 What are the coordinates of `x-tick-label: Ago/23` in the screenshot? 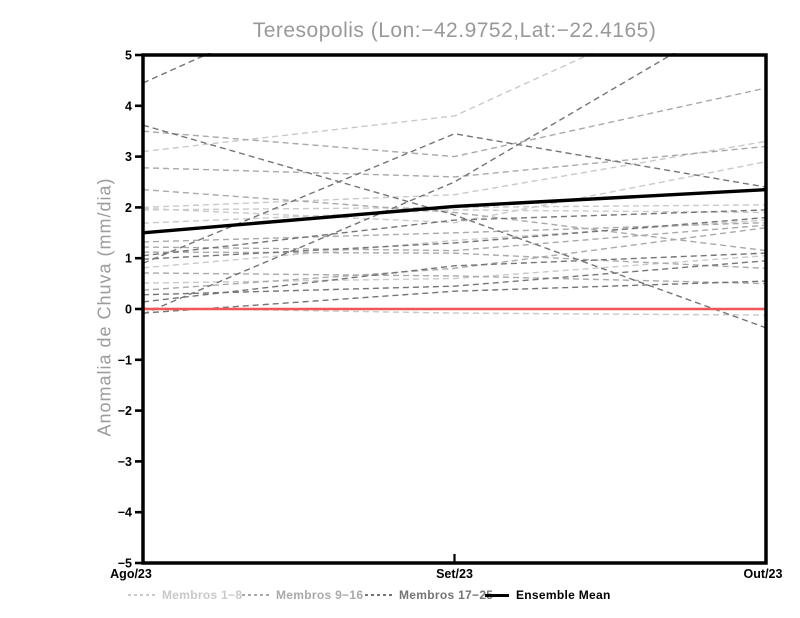 It's located at (131, 574).